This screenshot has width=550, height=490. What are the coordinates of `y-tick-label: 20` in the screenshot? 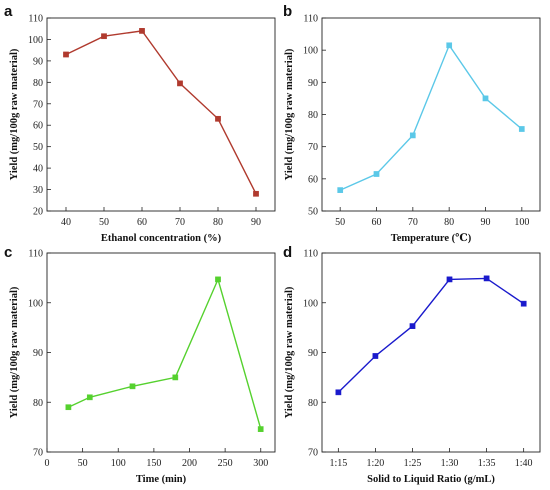 It's located at (38, 212).